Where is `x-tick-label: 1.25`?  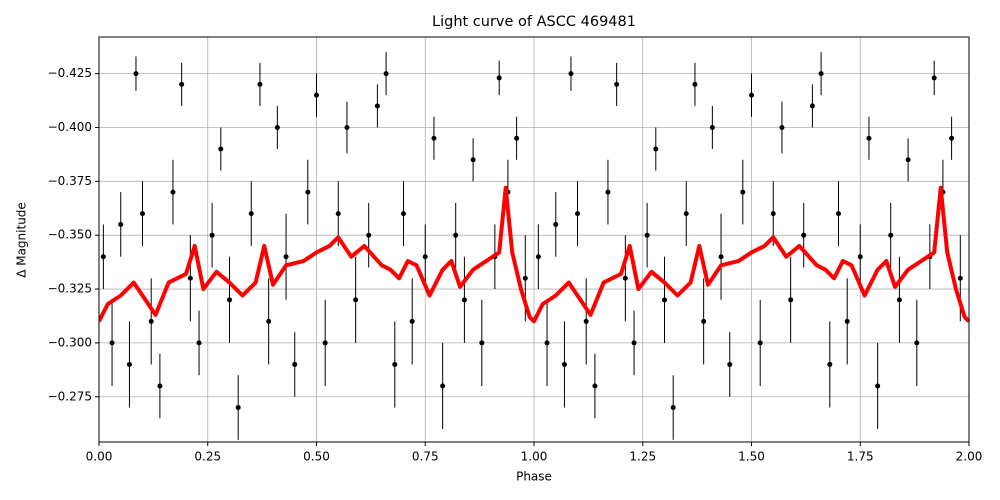
x-tick-label: 1.25 is located at coordinates (642, 457).